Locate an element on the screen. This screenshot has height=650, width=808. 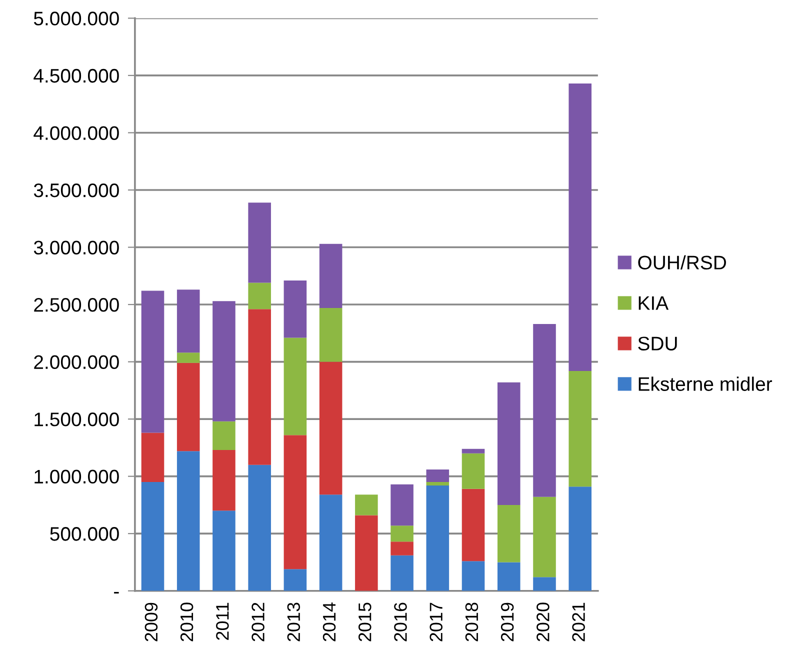
x-tick-label: 2016 is located at coordinates (400, 622).